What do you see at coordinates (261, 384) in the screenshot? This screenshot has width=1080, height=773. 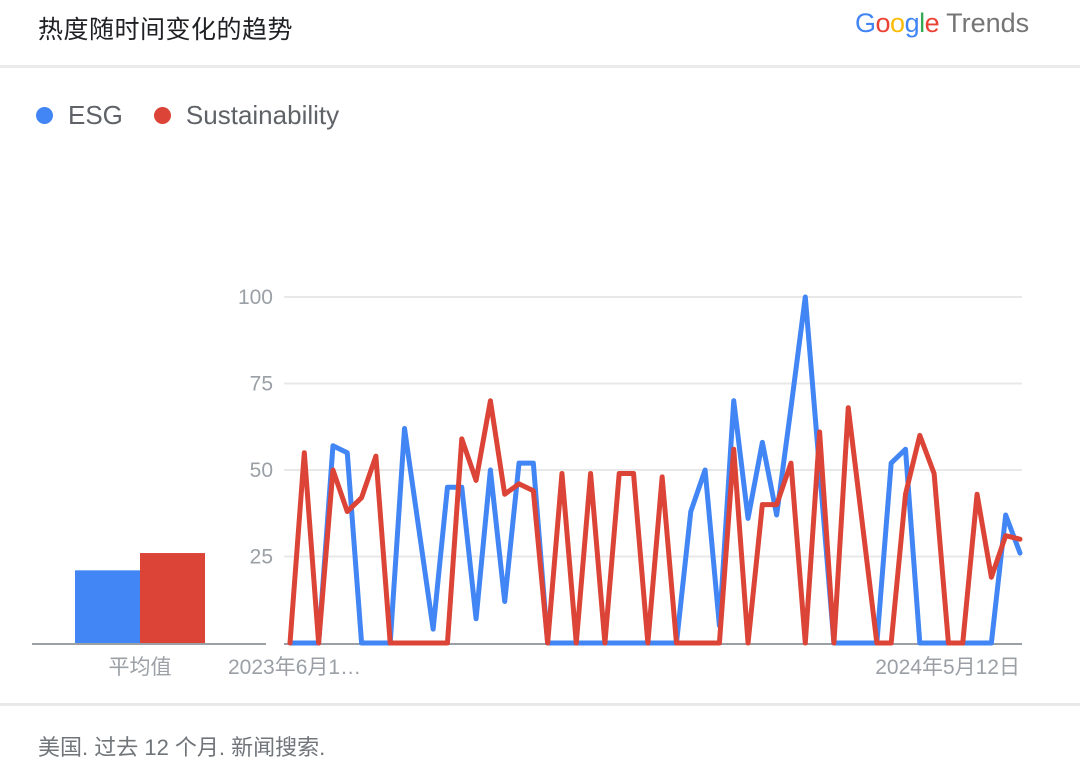 I see `y-axis-tick-label: 75` at bounding box center [261, 384].